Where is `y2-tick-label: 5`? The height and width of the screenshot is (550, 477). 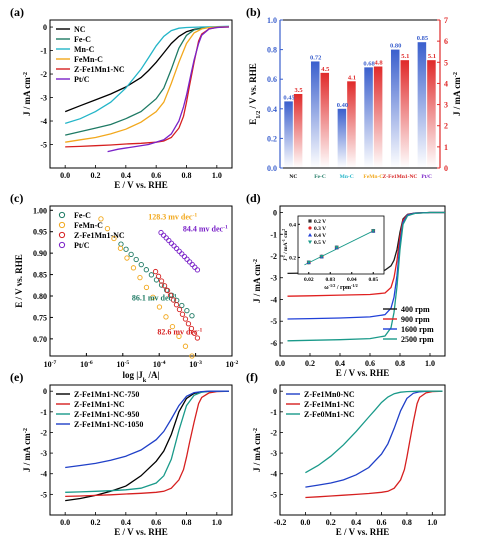 y2-tick-label: 5 is located at coordinates (446, 62).